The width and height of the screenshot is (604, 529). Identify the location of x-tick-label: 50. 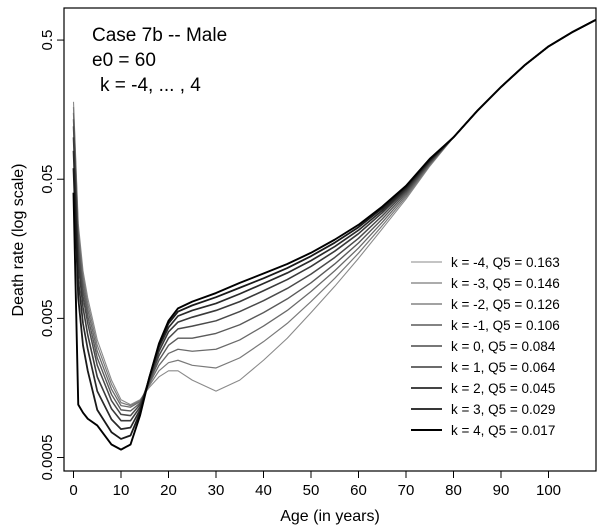
(311, 490).